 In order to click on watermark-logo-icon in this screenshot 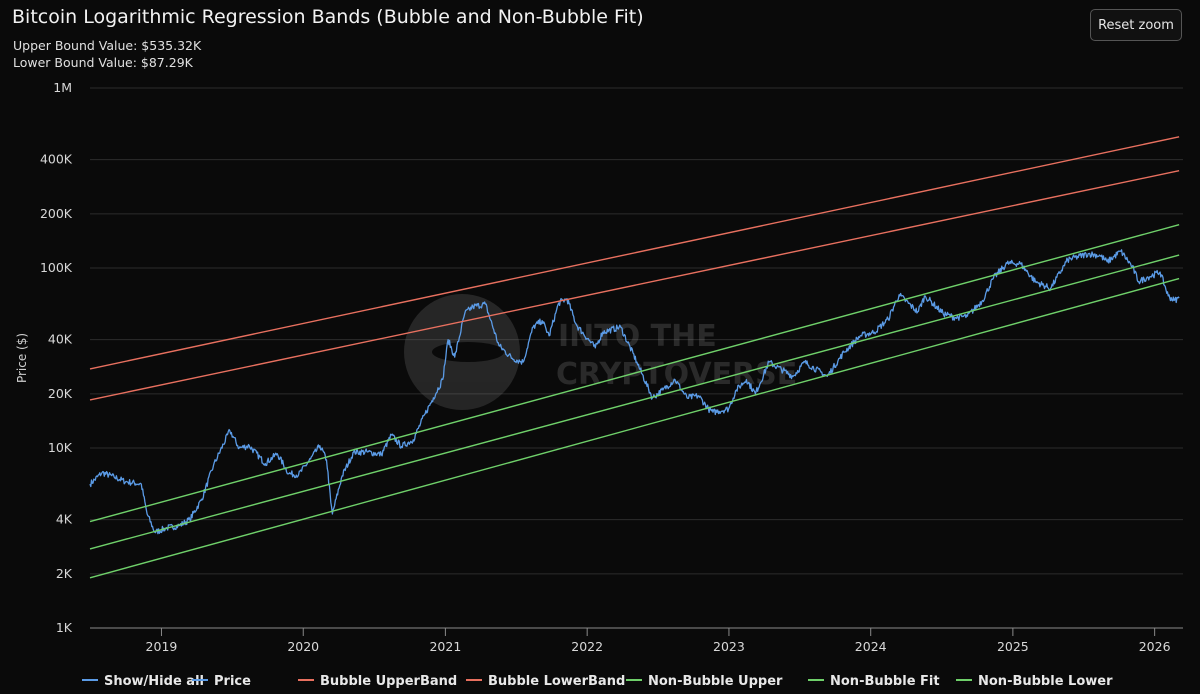, I will do `click(462, 352)`.